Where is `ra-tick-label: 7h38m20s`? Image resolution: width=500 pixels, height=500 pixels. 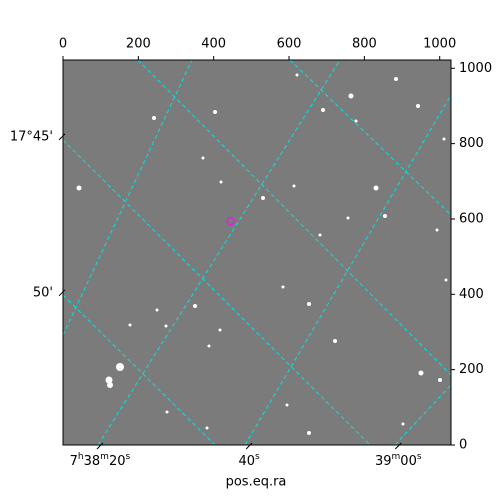 ra-tick-label: 7h38m20s is located at coordinates (100, 460).